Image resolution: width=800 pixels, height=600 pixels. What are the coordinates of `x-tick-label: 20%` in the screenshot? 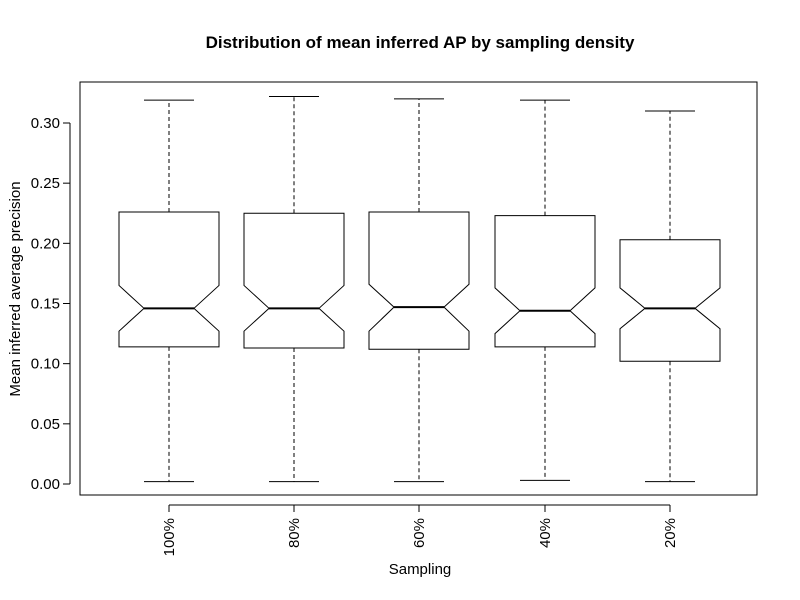 It's located at (670, 533).